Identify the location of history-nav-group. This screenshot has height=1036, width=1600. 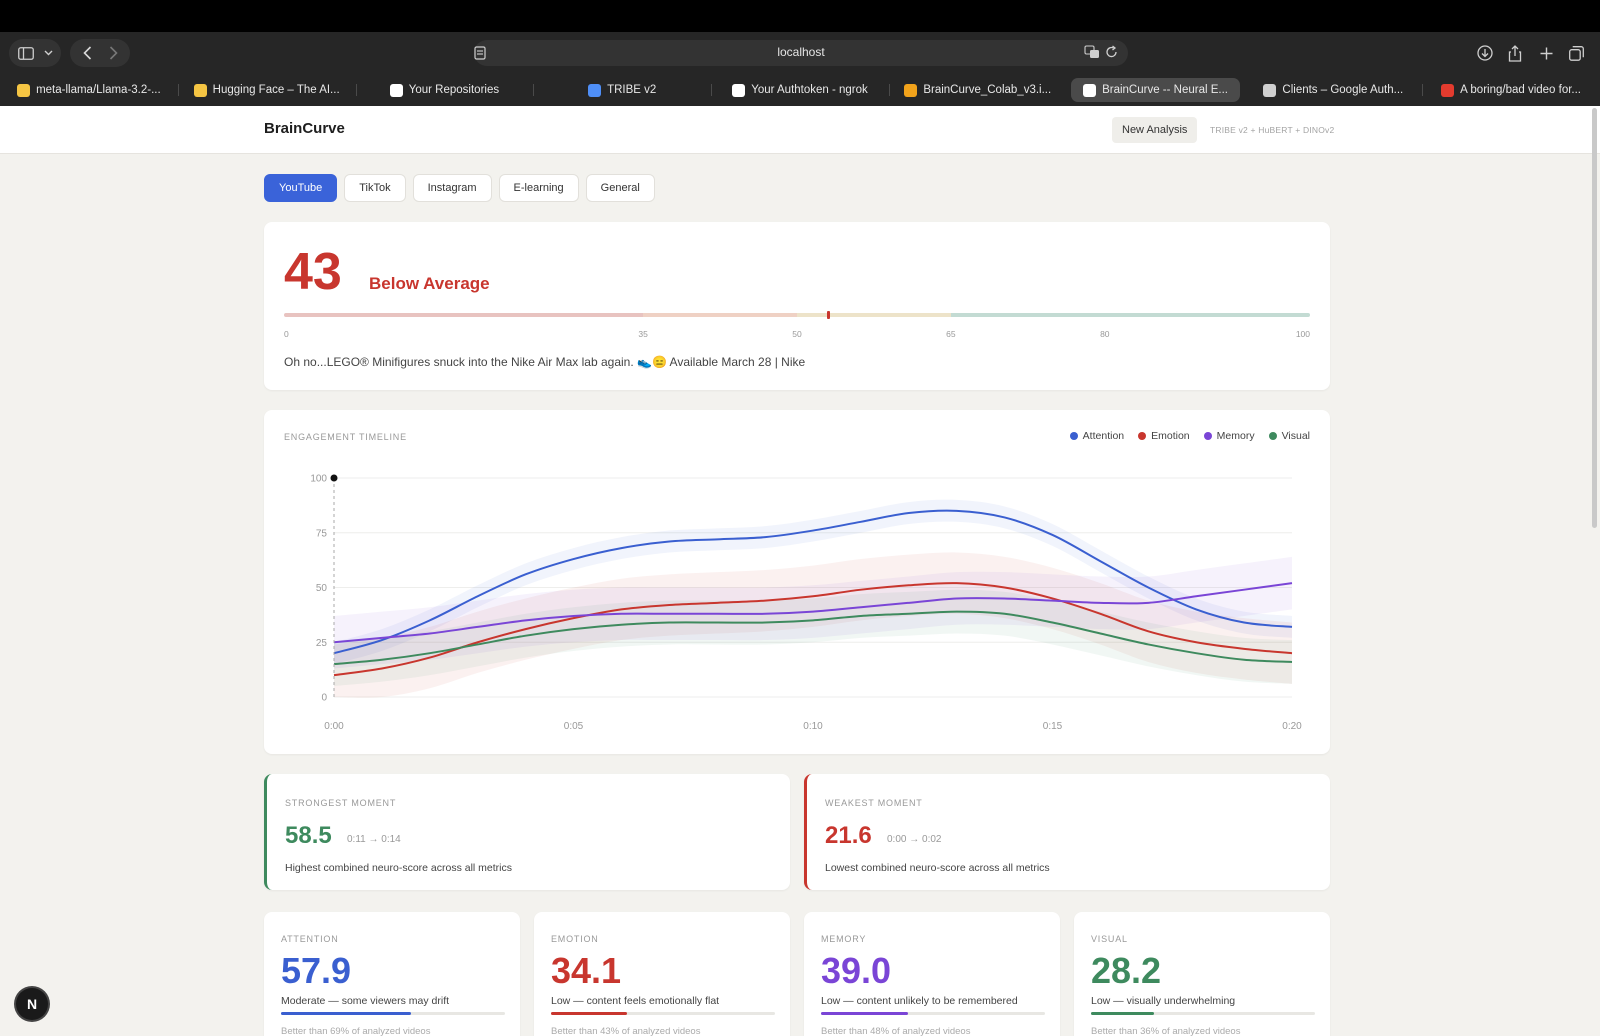
(100, 53).